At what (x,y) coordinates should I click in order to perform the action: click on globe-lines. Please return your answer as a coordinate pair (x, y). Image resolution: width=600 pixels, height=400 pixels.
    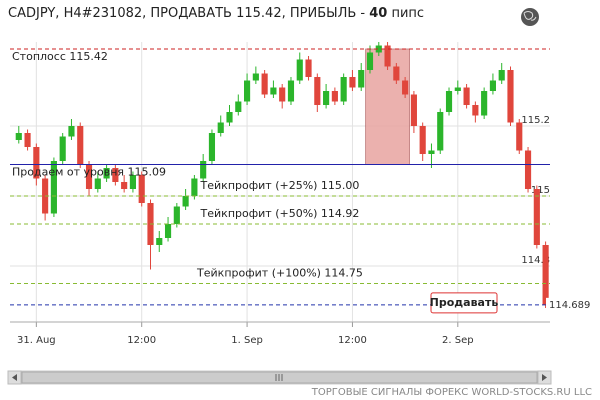
    Looking at the image, I should click on (530, 16).